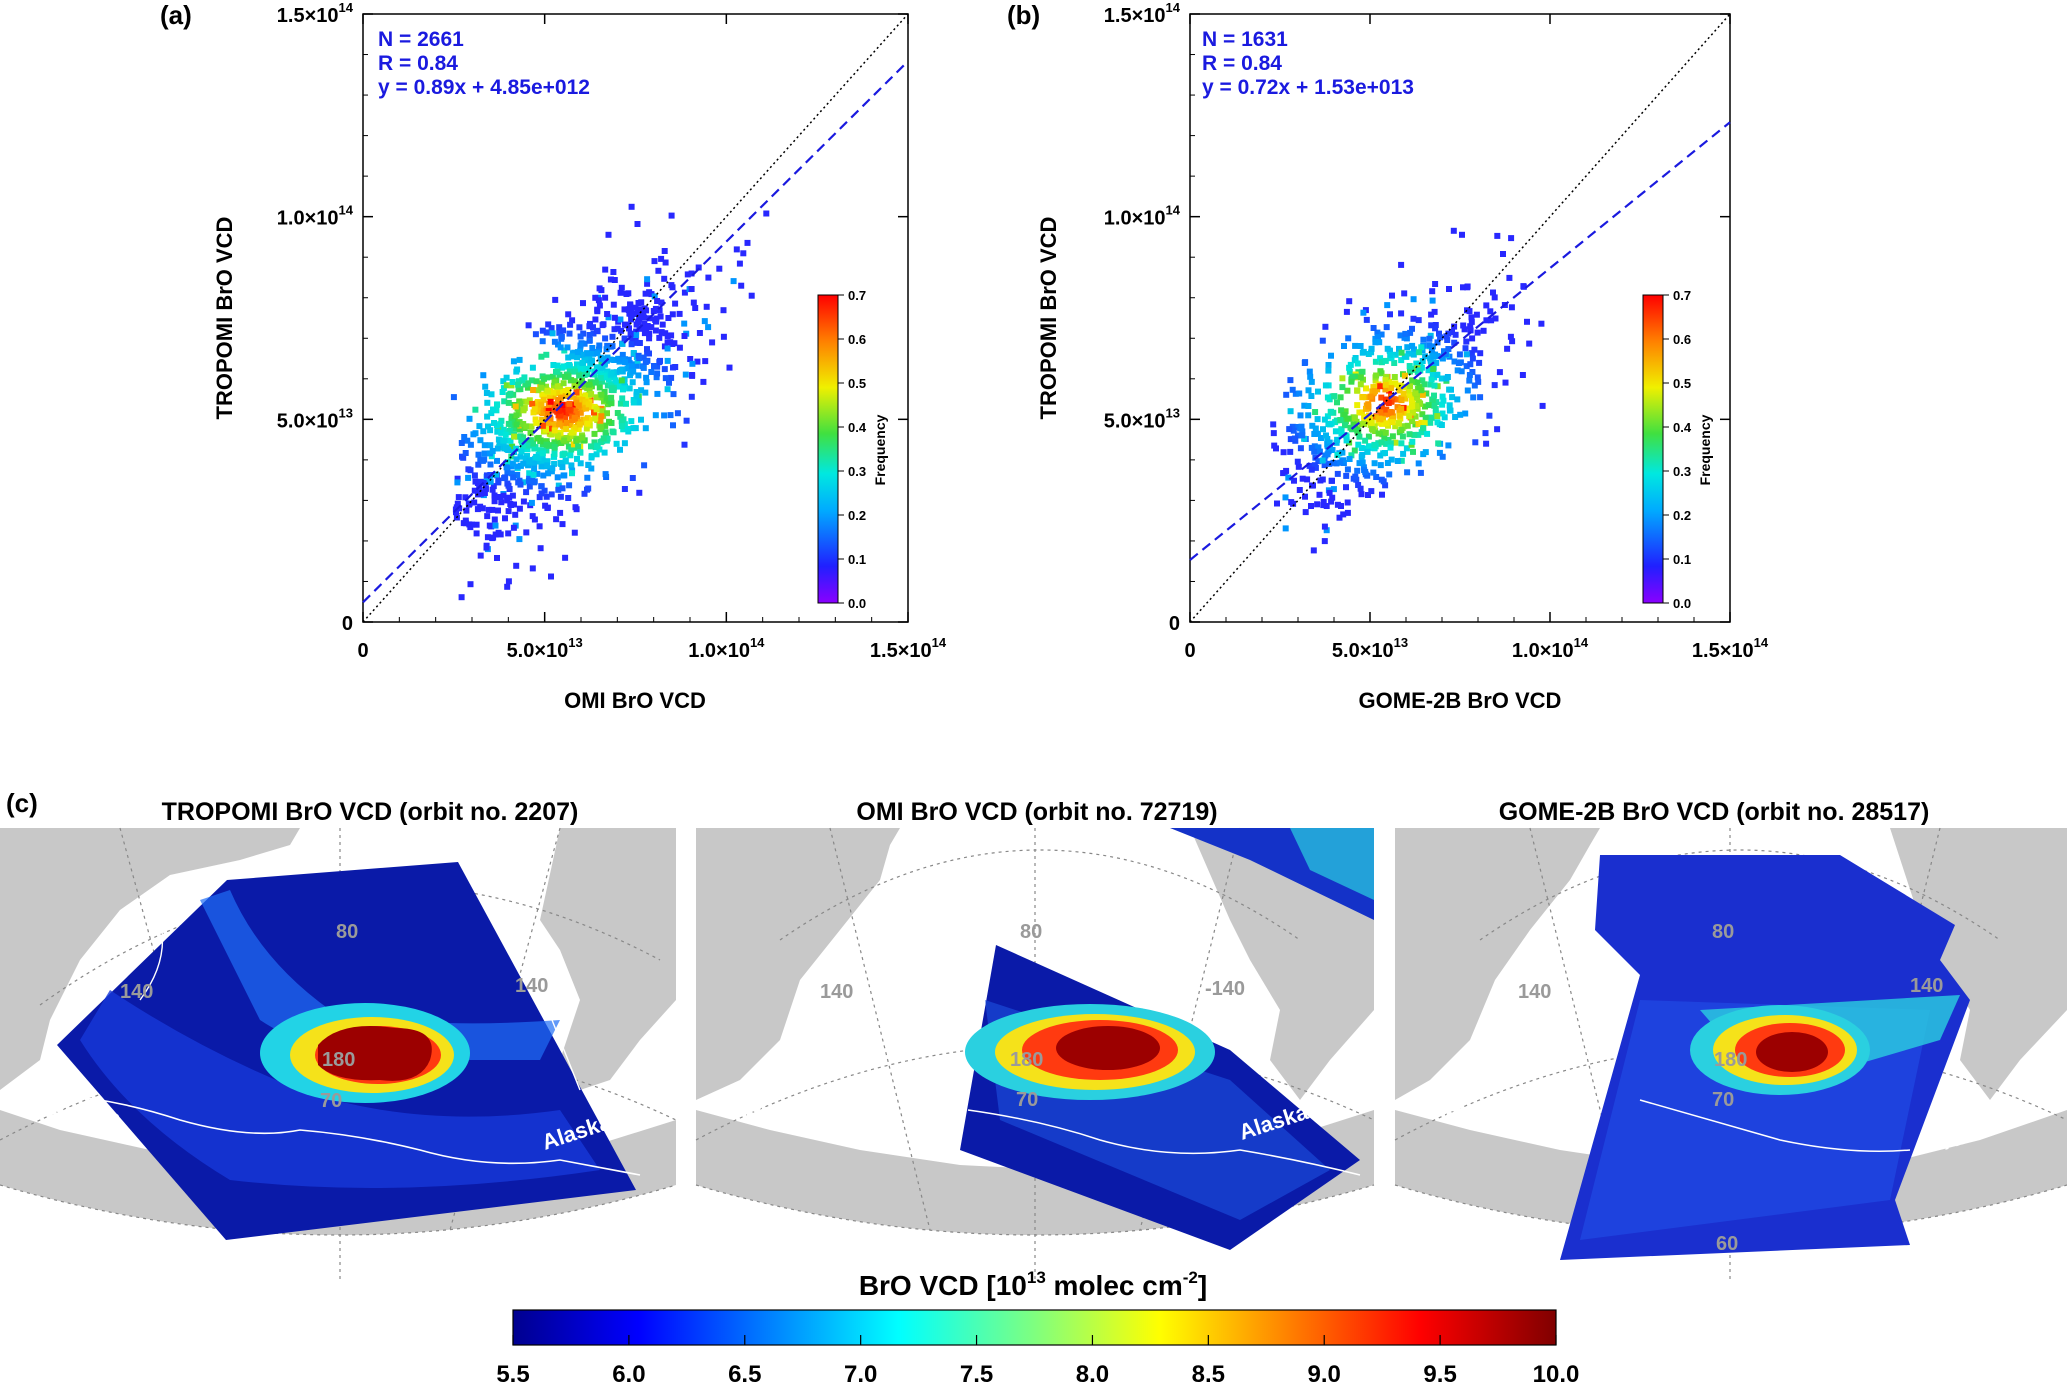  What do you see at coordinates (1208, 1374) in the screenshot?
I see `bro-colorbar-tick-label: 8.5` at bounding box center [1208, 1374].